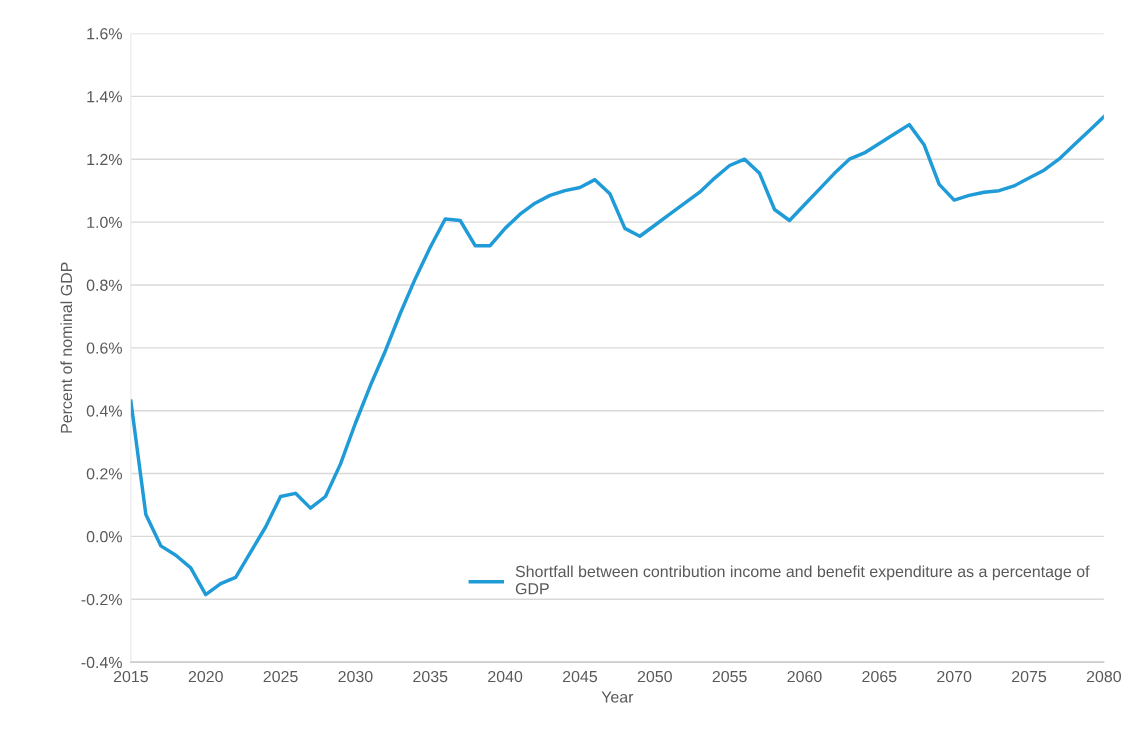  What do you see at coordinates (804, 676) in the screenshot?
I see `x-tick-label: 2060` at bounding box center [804, 676].